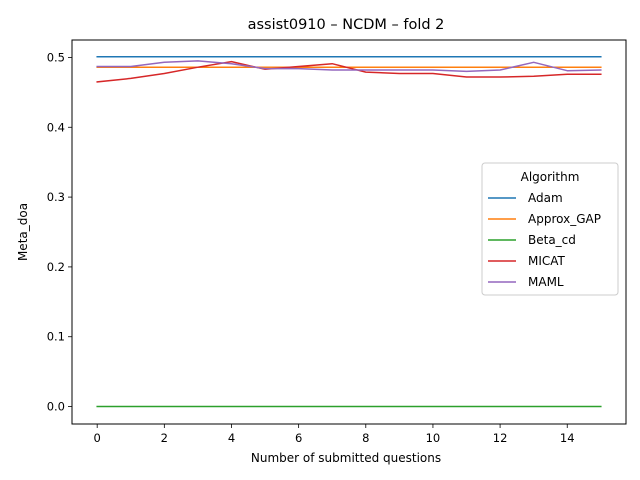 The height and width of the screenshot is (480, 640). What do you see at coordinates (23, 232) in the screenshot?
I see `y-axis-label: Meta_doa` at bounding box center [23, 232].